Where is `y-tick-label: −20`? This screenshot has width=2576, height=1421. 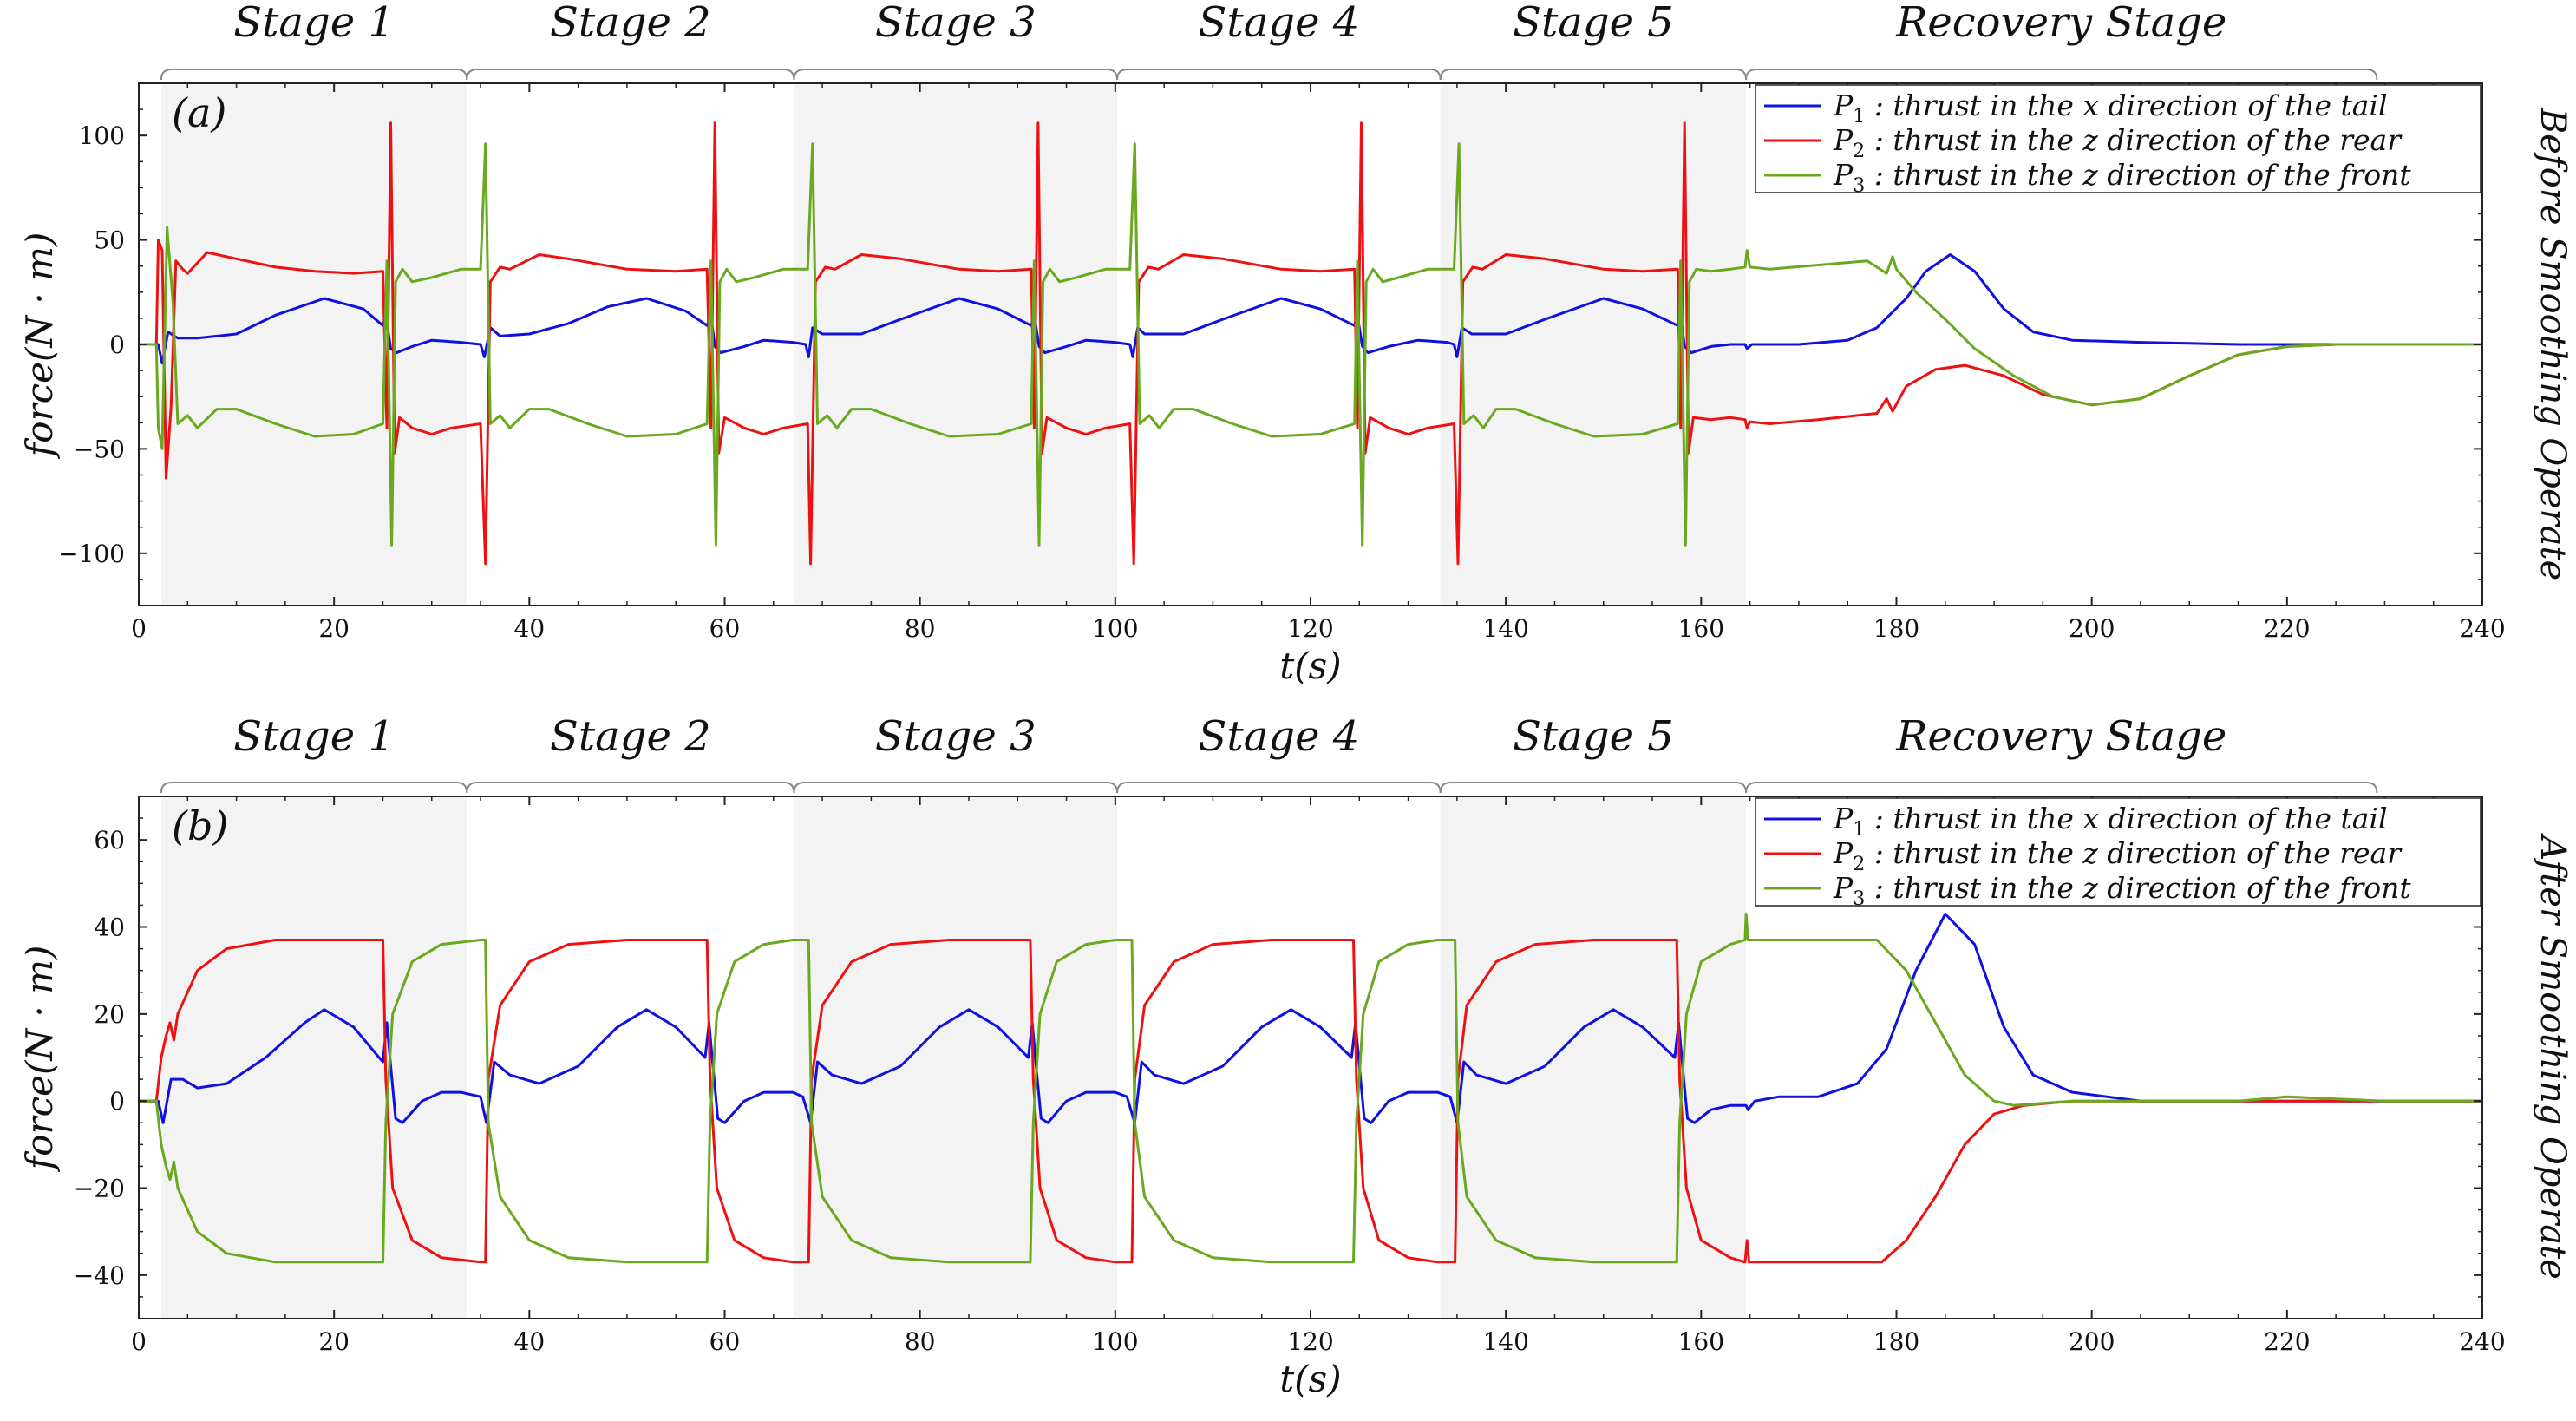 y-tick-label: −20 is located at coordinates (99, 1189).